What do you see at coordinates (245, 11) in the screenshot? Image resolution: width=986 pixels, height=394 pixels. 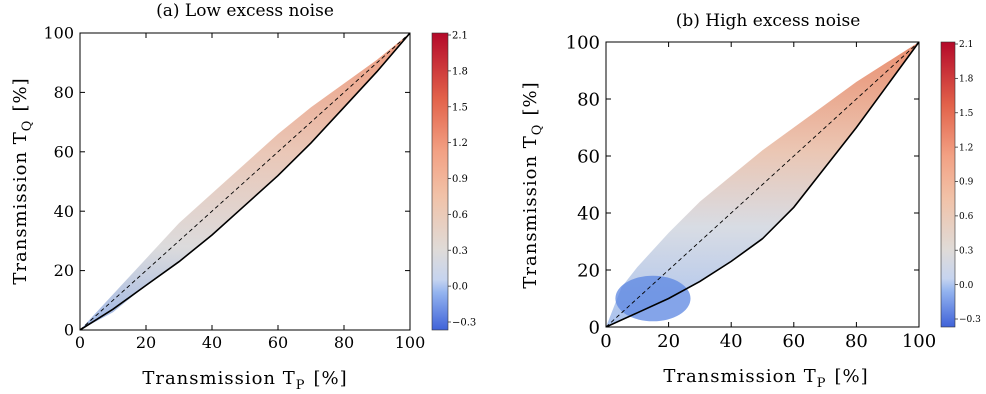 I see `chart-title-a: (a) Low excess noise` at bounding box center [245, 11].